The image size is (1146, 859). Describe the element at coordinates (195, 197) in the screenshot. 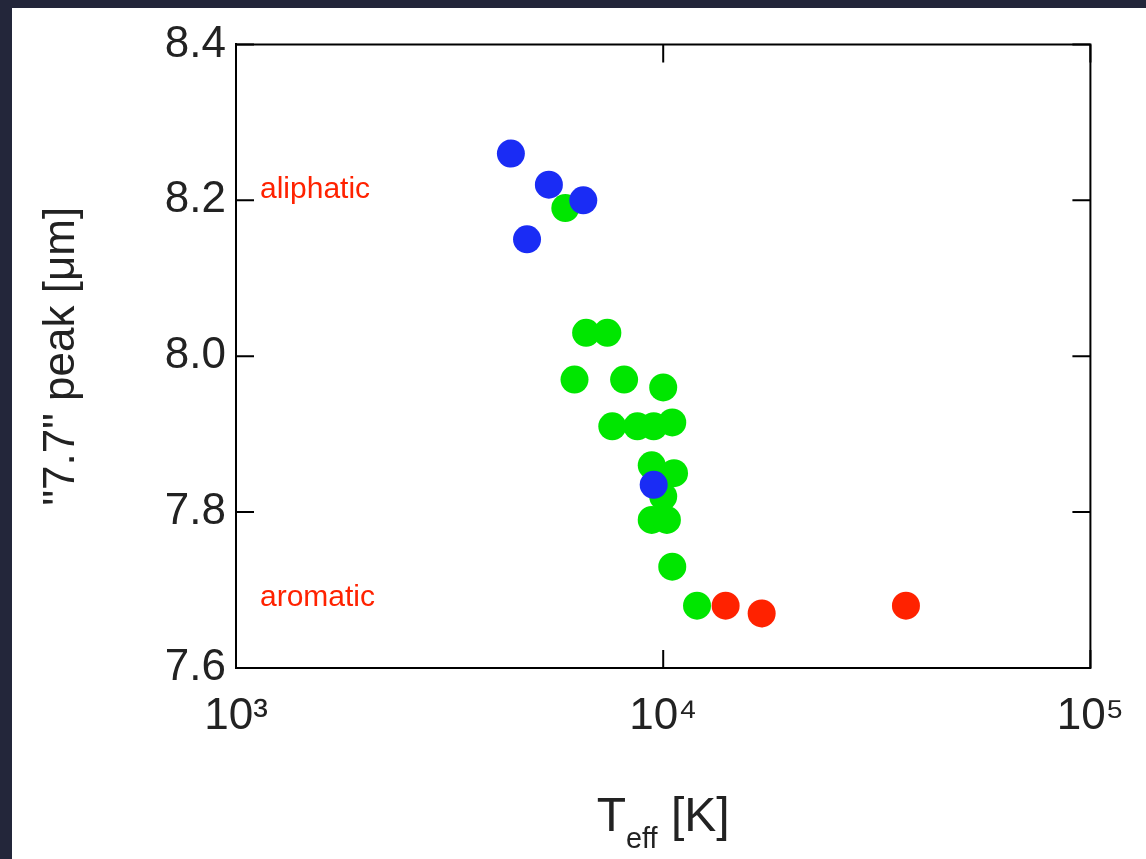

I see `y-tick-label: 8.2` at that location.